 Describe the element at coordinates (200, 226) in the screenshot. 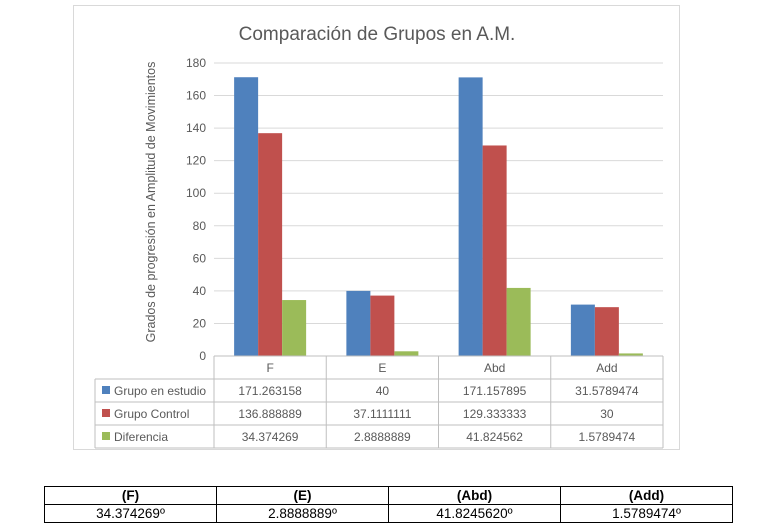

I see `y-tick-label: 80` at that location.